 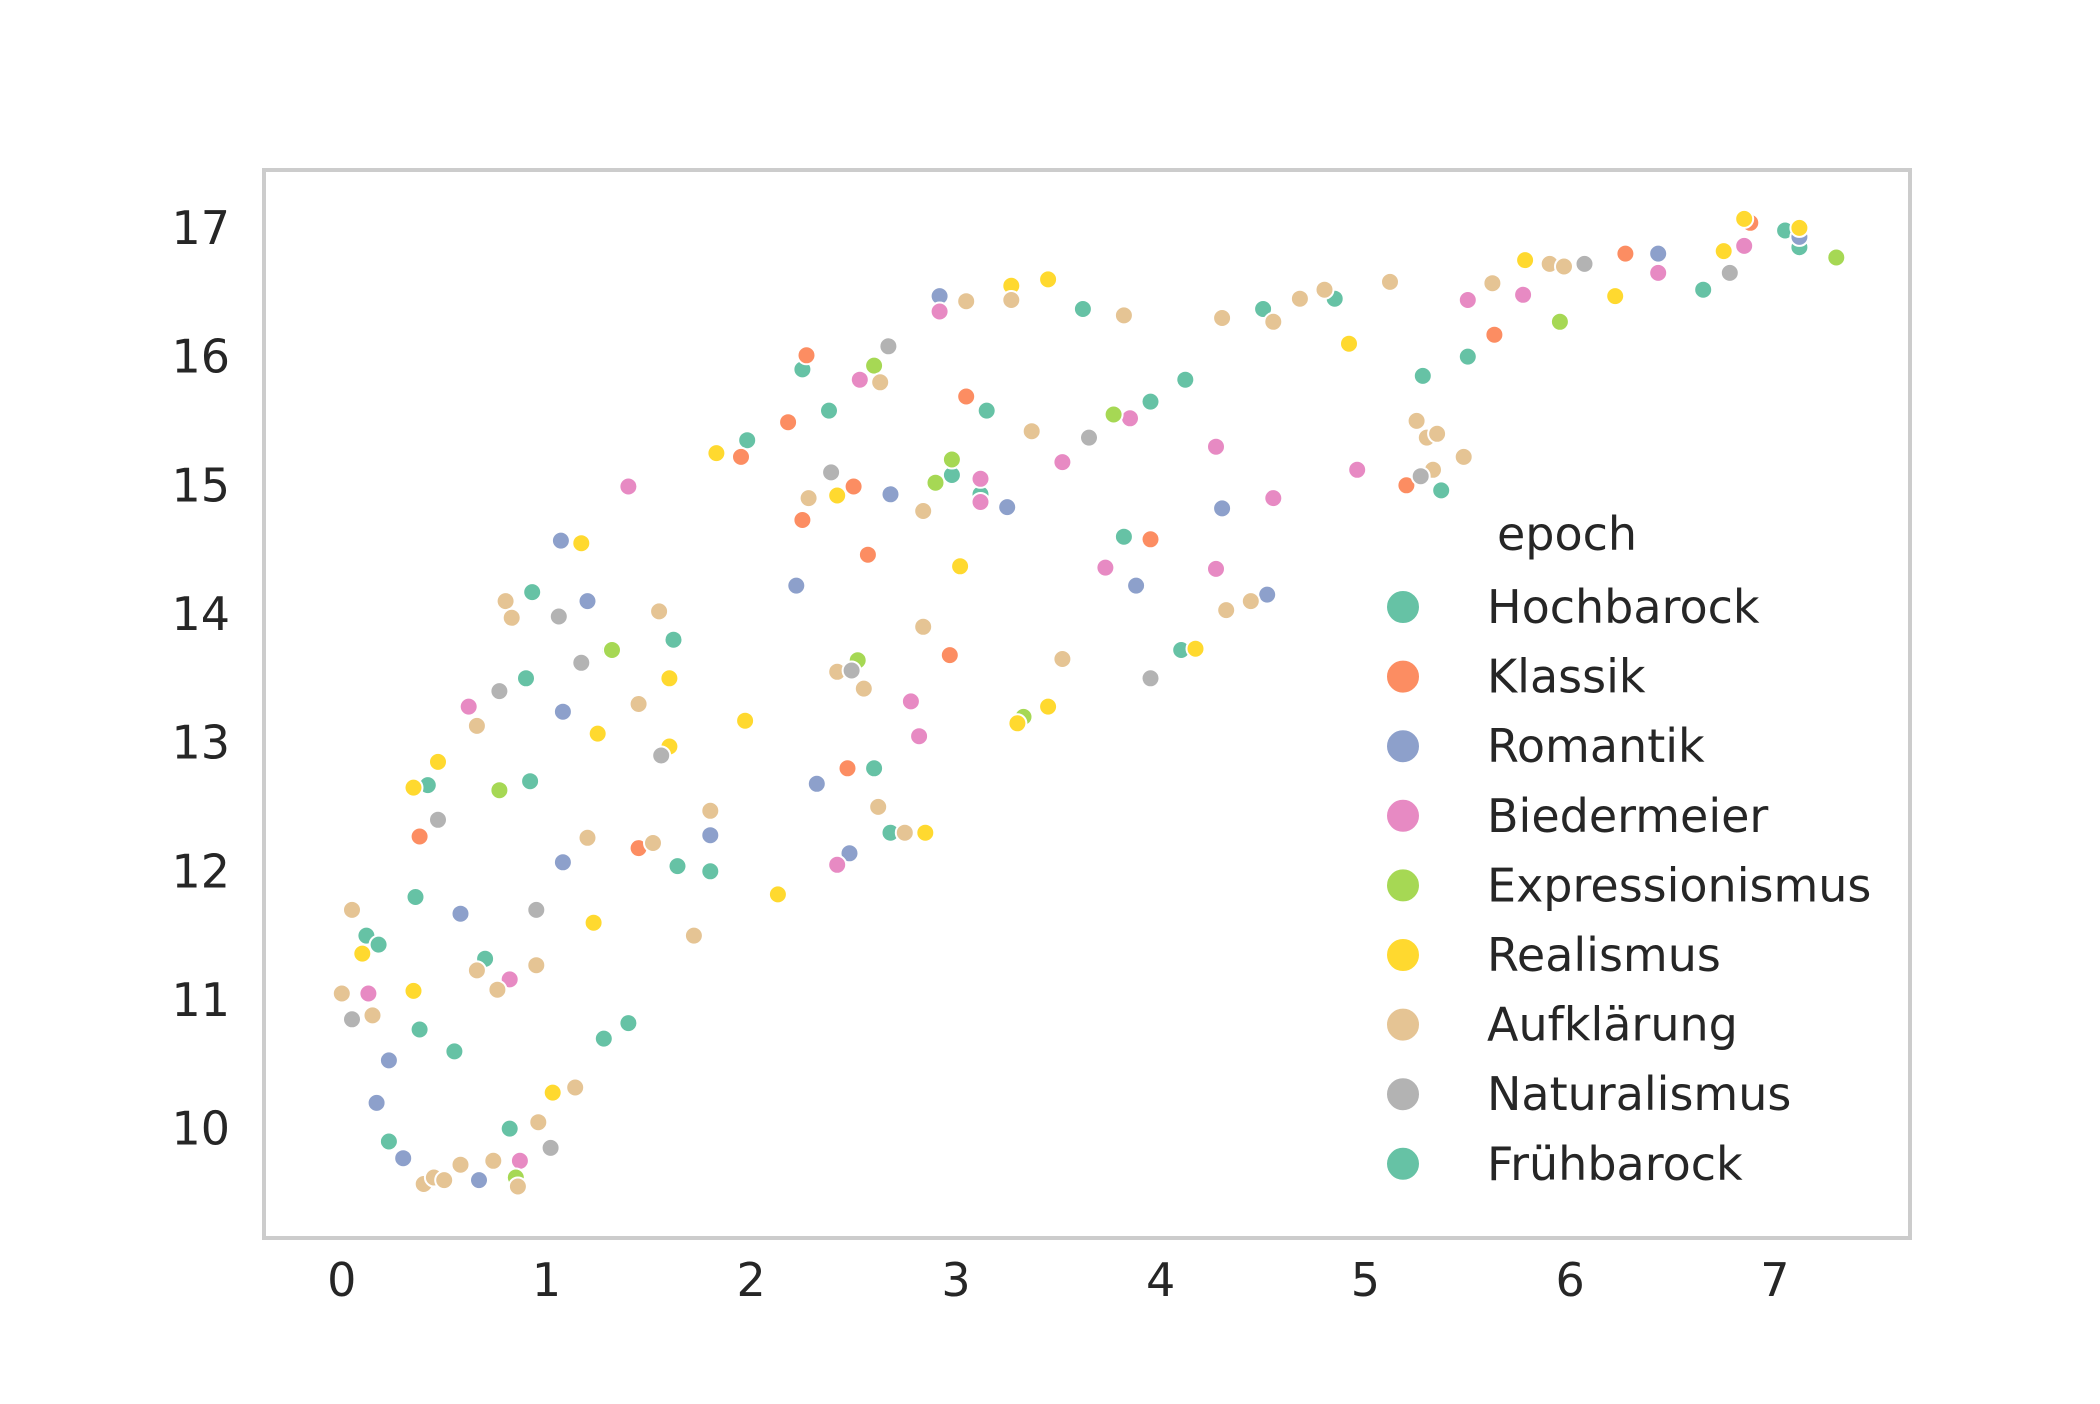 What do you see at coordinates (1679, 885) in the screenshot?
I see `legend-label: Expressionismus` at bounding box center [1679, 885].